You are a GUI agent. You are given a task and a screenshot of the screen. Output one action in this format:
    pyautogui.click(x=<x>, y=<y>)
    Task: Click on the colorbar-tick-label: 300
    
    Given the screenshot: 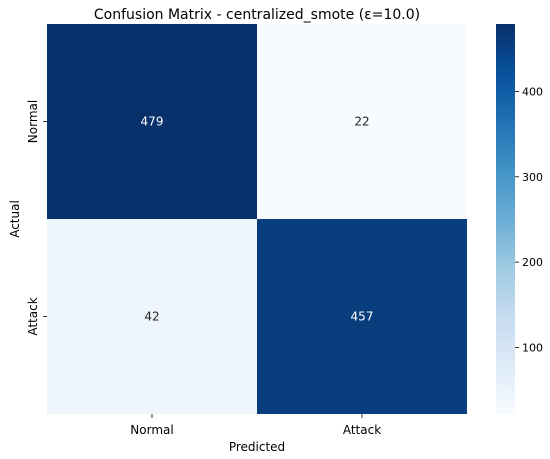 What is the action you would take?
    pyautogui.click(x=532, y=177)
    